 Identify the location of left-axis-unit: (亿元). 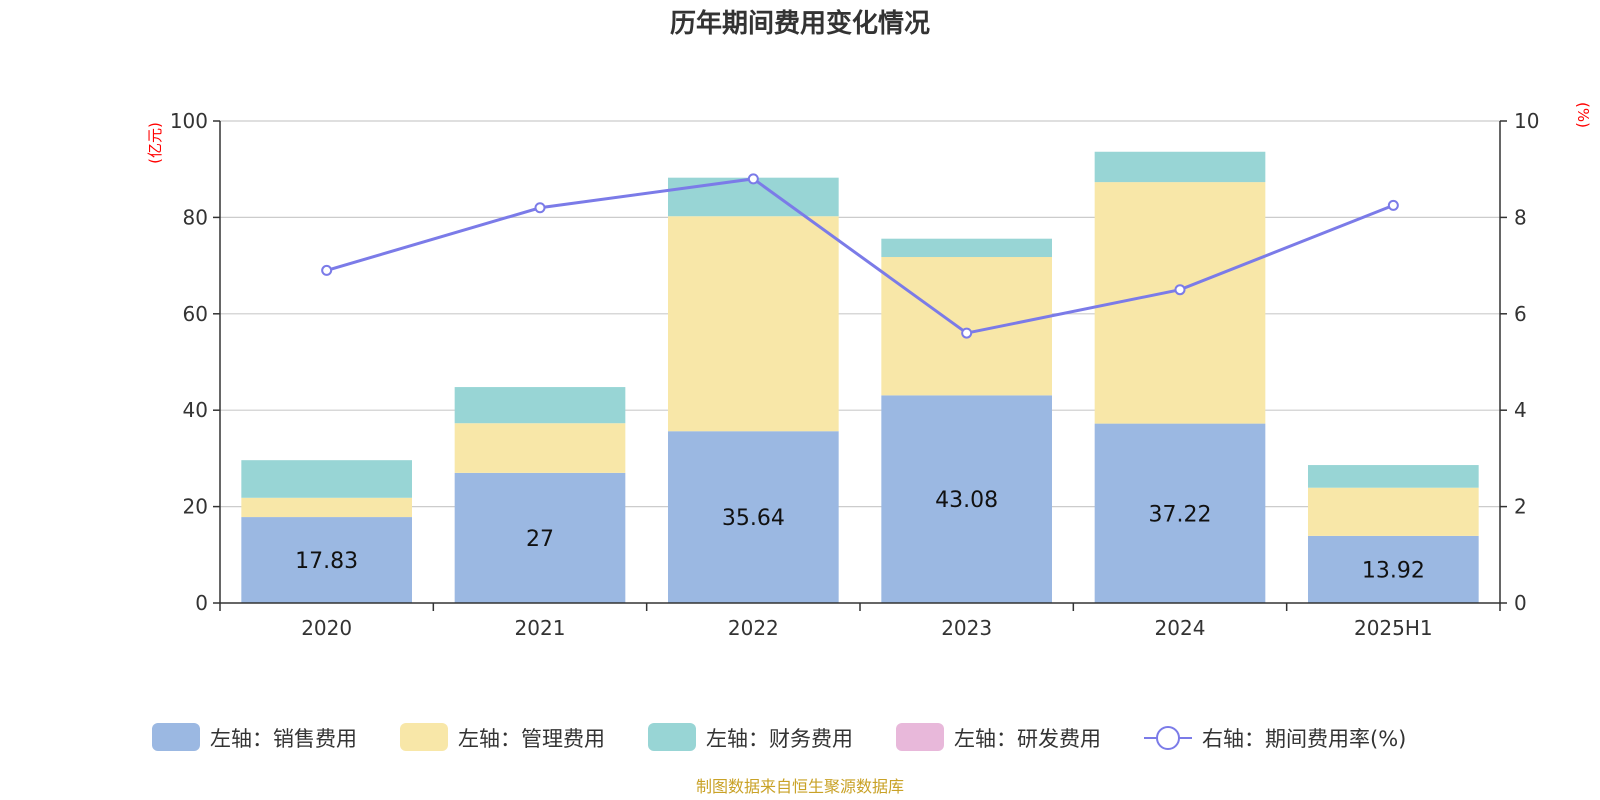
(155, 143).